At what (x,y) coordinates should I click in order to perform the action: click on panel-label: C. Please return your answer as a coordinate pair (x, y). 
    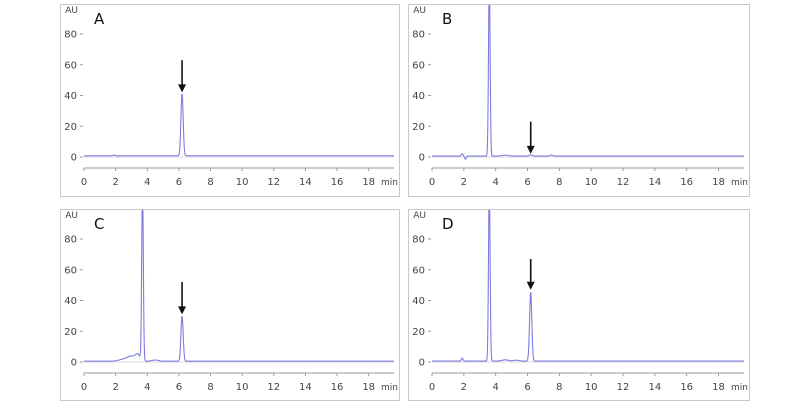
    Looking at the image, I should click on (99, 224).